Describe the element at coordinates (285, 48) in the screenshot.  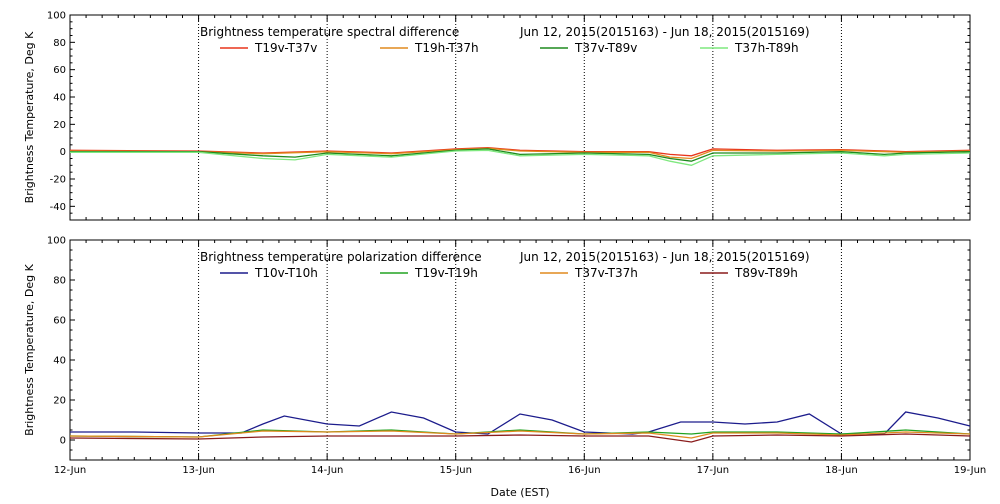
I see `panel1-legend-label-1: T19v-T37v` at that location.